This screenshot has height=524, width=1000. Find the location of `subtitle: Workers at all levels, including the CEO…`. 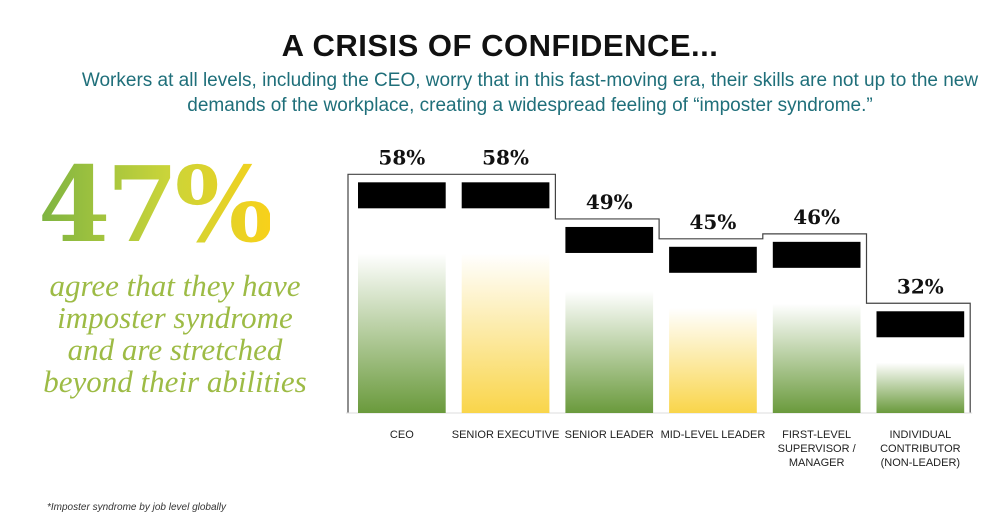

subtitle: Workers at all levels, including the CEO… is located at coordinates (530, 93).